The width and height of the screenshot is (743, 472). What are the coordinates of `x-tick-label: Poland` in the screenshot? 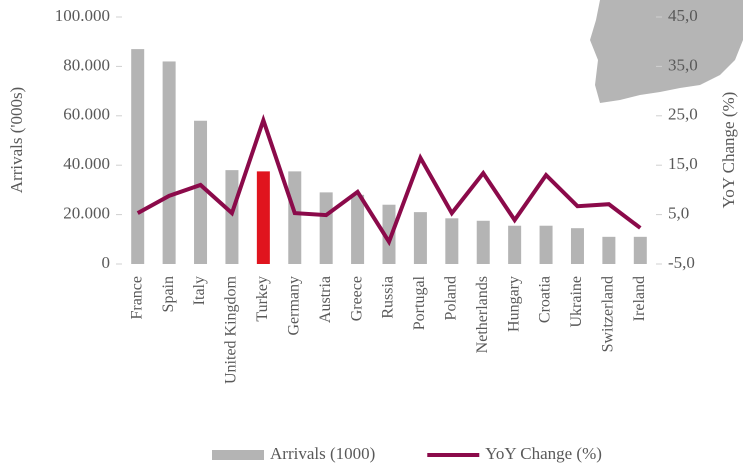 It's located at (450, 298).